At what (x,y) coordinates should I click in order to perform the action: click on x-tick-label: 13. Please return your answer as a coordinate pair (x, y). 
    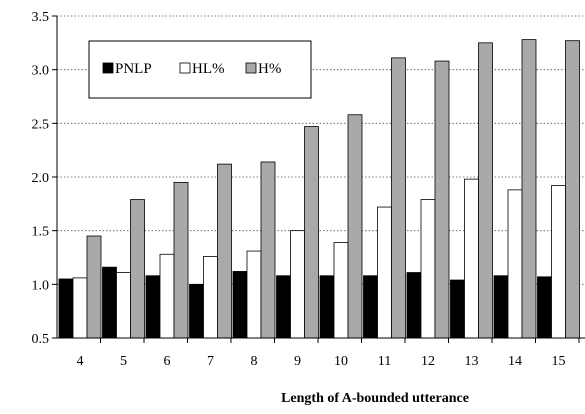
    Looking at the image, I should click on (472, 361).